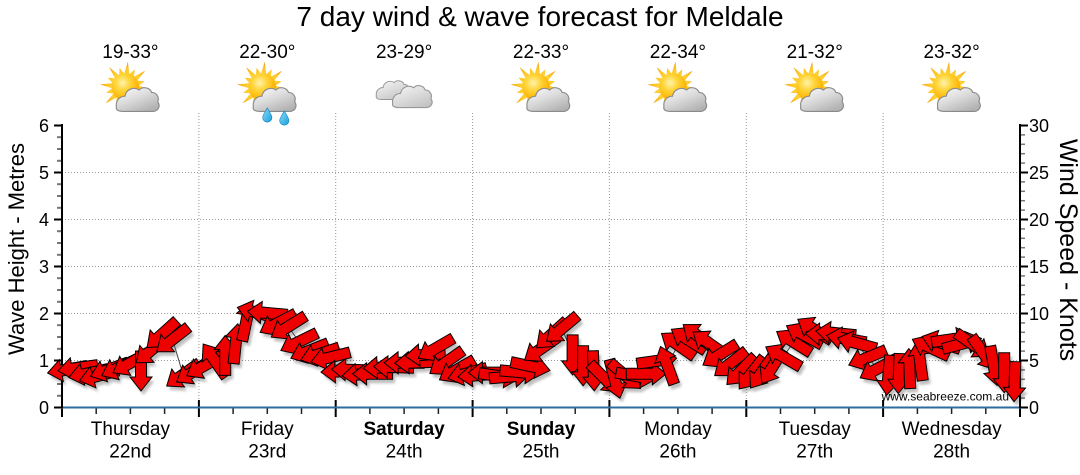  What do you see at coordinates (16, 249) in the screenshot?
I see `svg-text: Wave Height - Metres` at bounding box center [16, 249].